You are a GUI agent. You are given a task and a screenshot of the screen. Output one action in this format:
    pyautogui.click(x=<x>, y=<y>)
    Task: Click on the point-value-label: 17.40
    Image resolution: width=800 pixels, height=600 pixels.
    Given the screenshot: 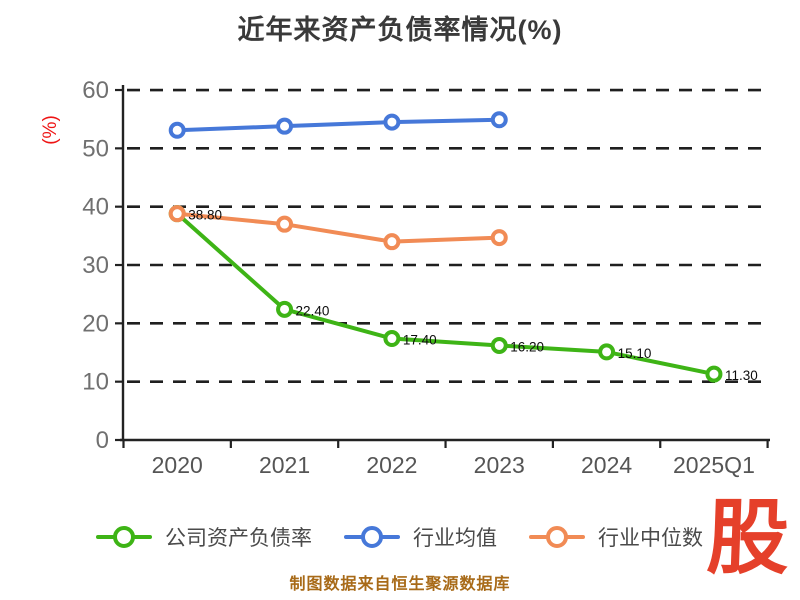 What is the action you would take?
    pyautogui.click(x=420, y=340)
    